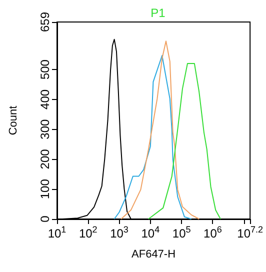  Describe the element at coordinates (45, 69) in the screenshot. I see `y-tick-label: 500` at that location.